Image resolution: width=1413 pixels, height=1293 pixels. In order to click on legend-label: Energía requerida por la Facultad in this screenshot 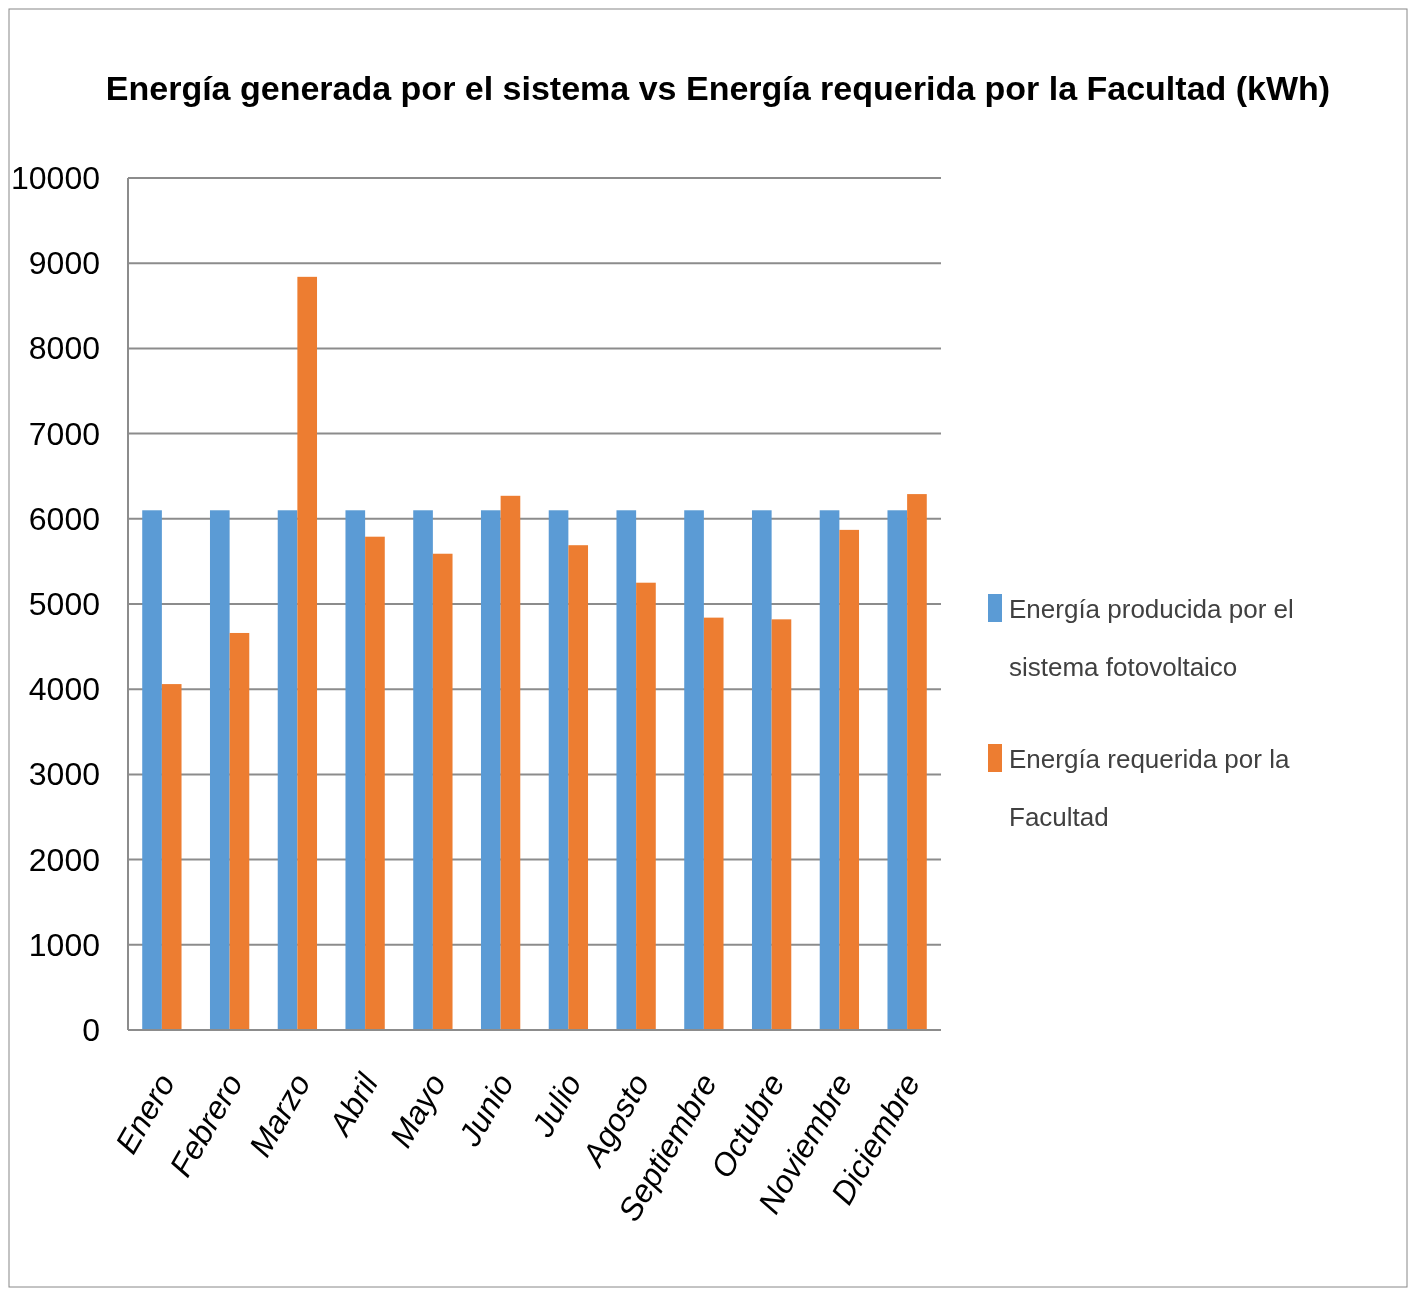, I will do `click(1149, 788)`.